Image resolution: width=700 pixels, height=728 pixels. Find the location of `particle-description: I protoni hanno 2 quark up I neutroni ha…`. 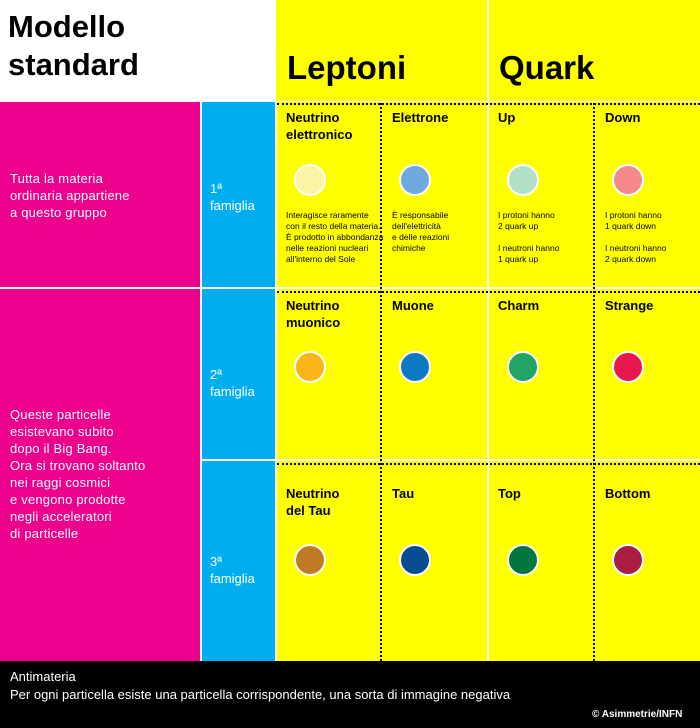

particle-description: I protoni hanno 2 quark up I neutroni ha… is located at coordinates (529, 237).